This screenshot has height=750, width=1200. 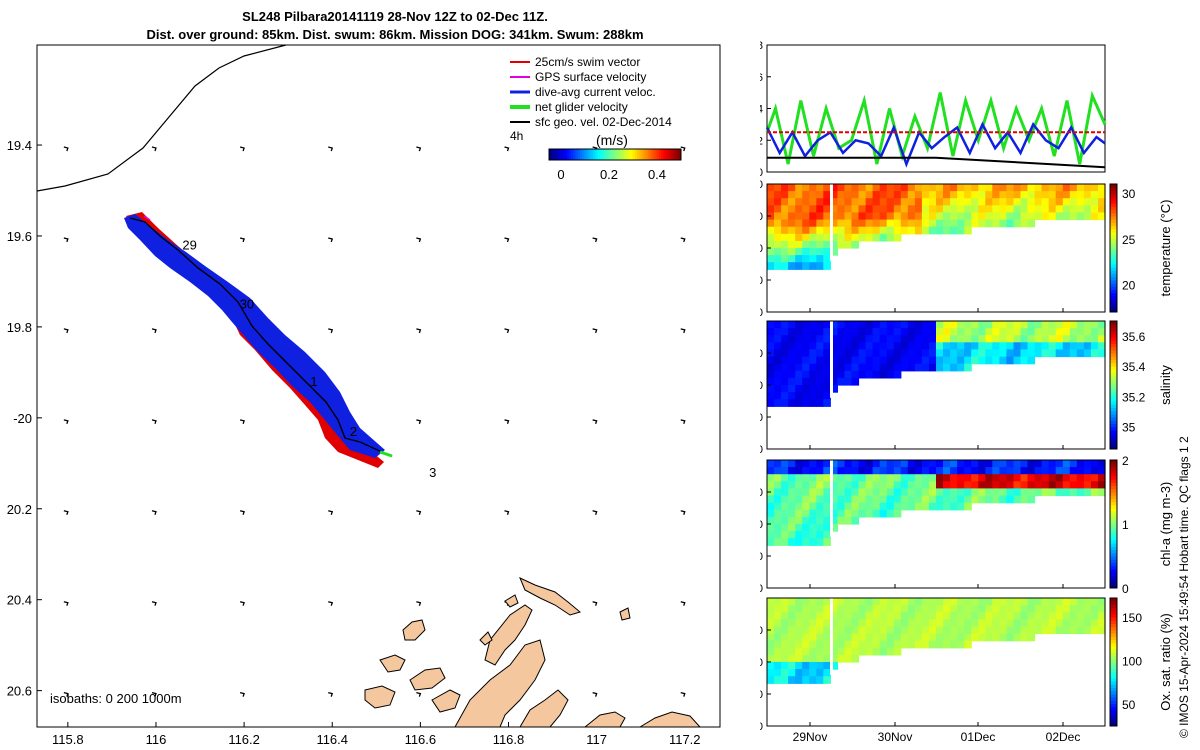 What do you see at coordinates (761, 695) in the screenshot?
I see `depth-tick-label: 150` at bounding box center [761, 695].